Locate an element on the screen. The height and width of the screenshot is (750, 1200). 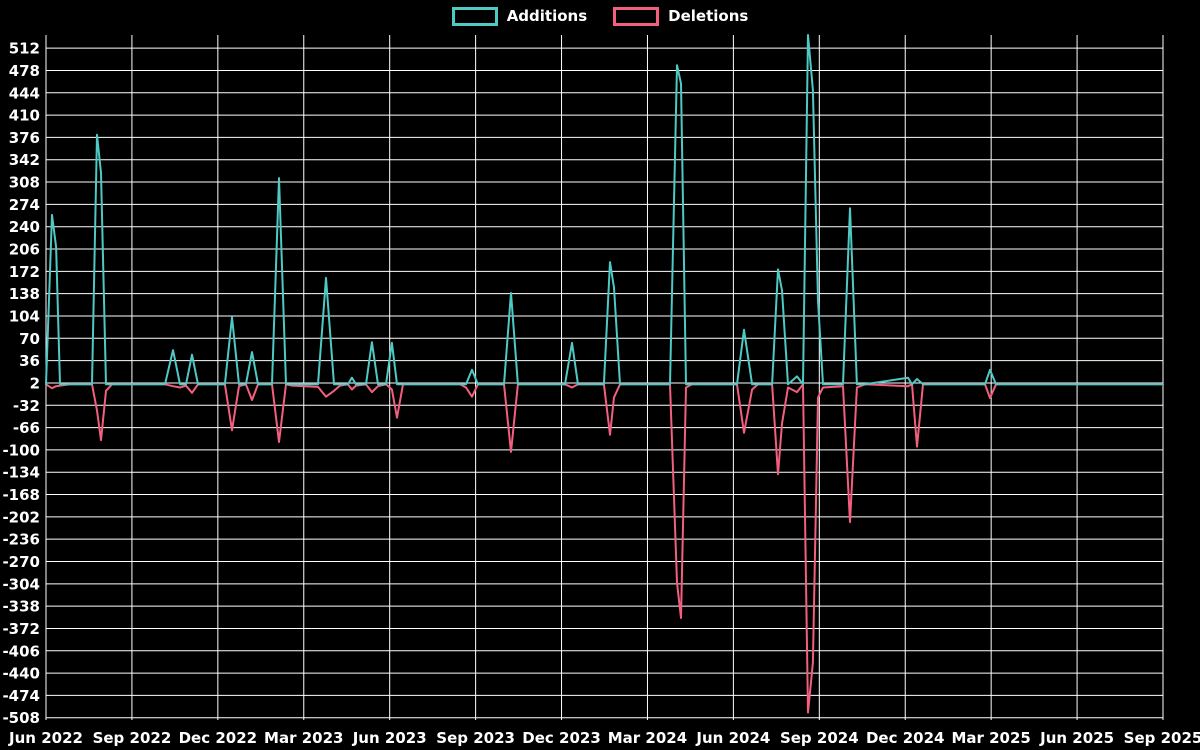
x-tick-label: Mar 2024 is located at coordinates (647, 738).